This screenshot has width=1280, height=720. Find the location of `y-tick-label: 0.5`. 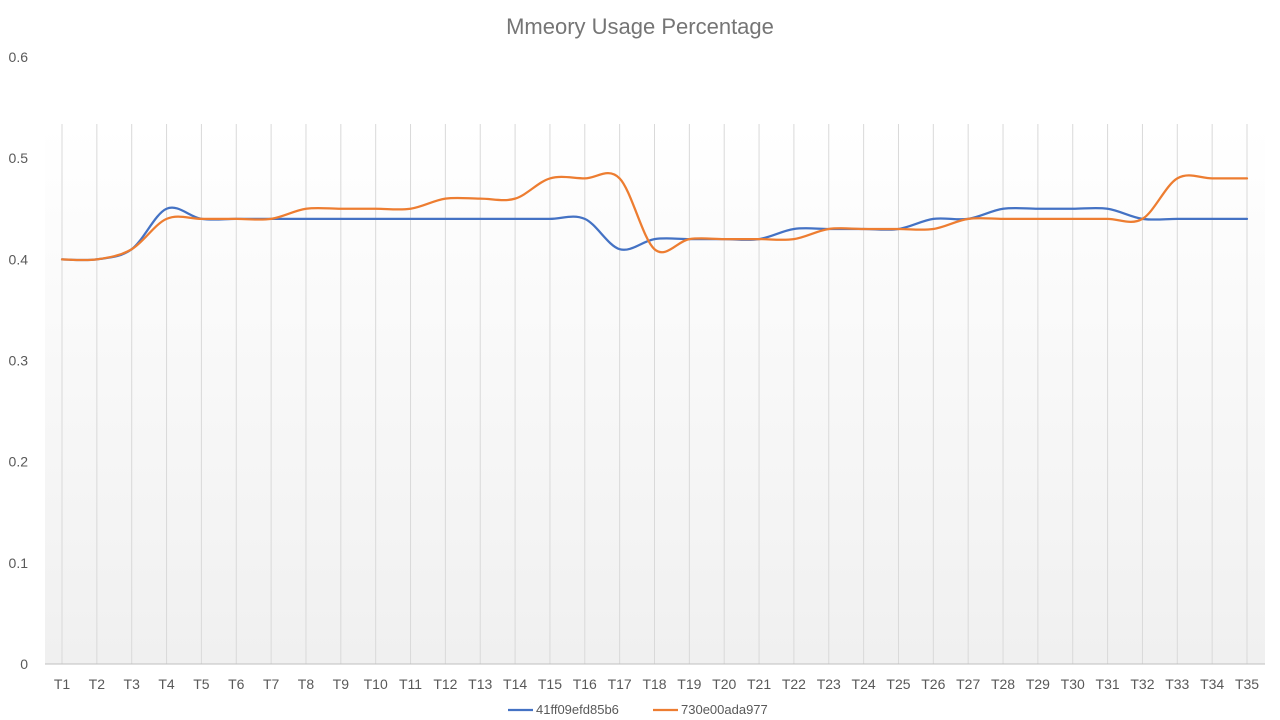

y-tick-label: 0.5 is located at coordinates (19, 158).